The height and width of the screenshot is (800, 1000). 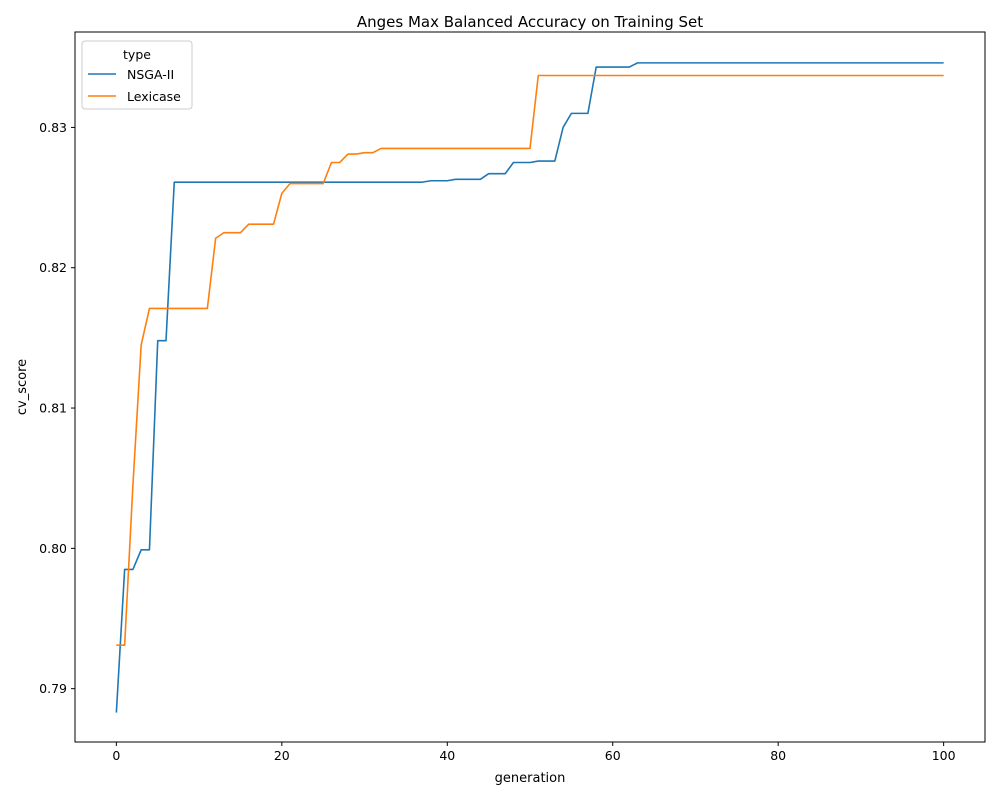 What do you see at coordinates (778, 755) in the screenshot?
I see `x-tick-label: 80` at bounding box center [778, 755].